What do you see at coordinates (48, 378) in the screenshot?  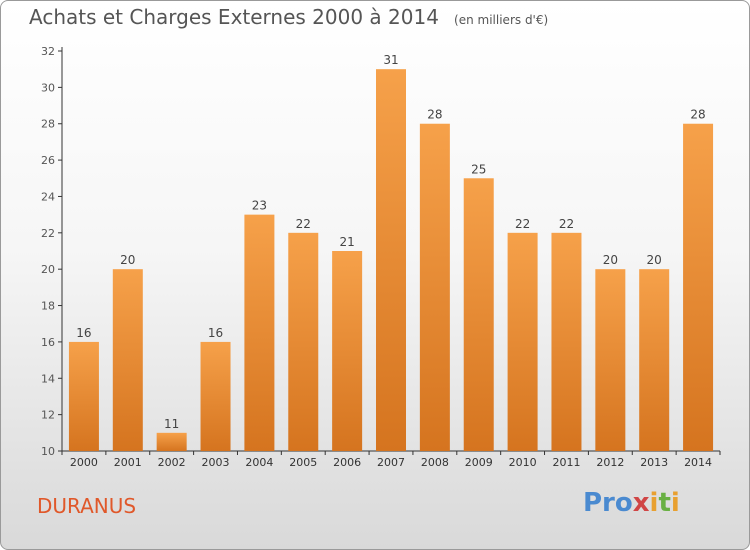 I see `y-tick-label: 14` at bounding box center [48, 378].